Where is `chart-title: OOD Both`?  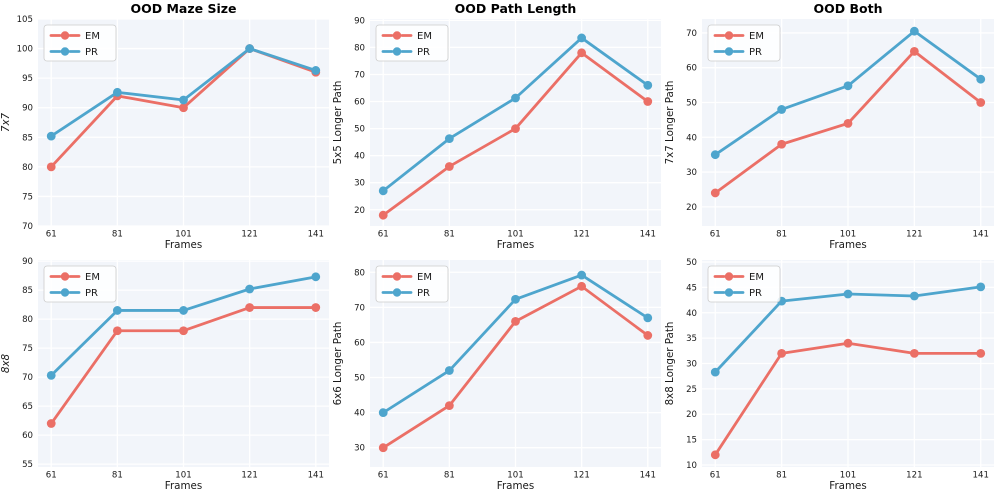
chart-title: OOD Both is located at coordinates (848, 8).